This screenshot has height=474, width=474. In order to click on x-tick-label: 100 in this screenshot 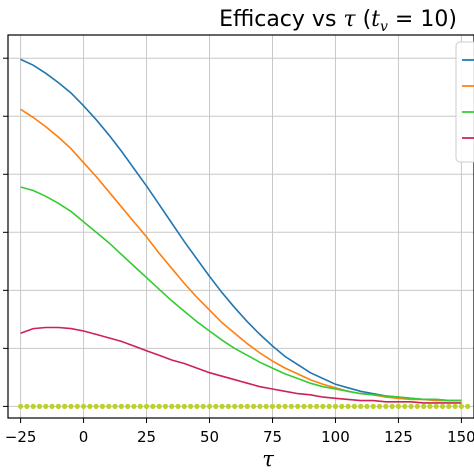, I will do `click(335, 437)`.